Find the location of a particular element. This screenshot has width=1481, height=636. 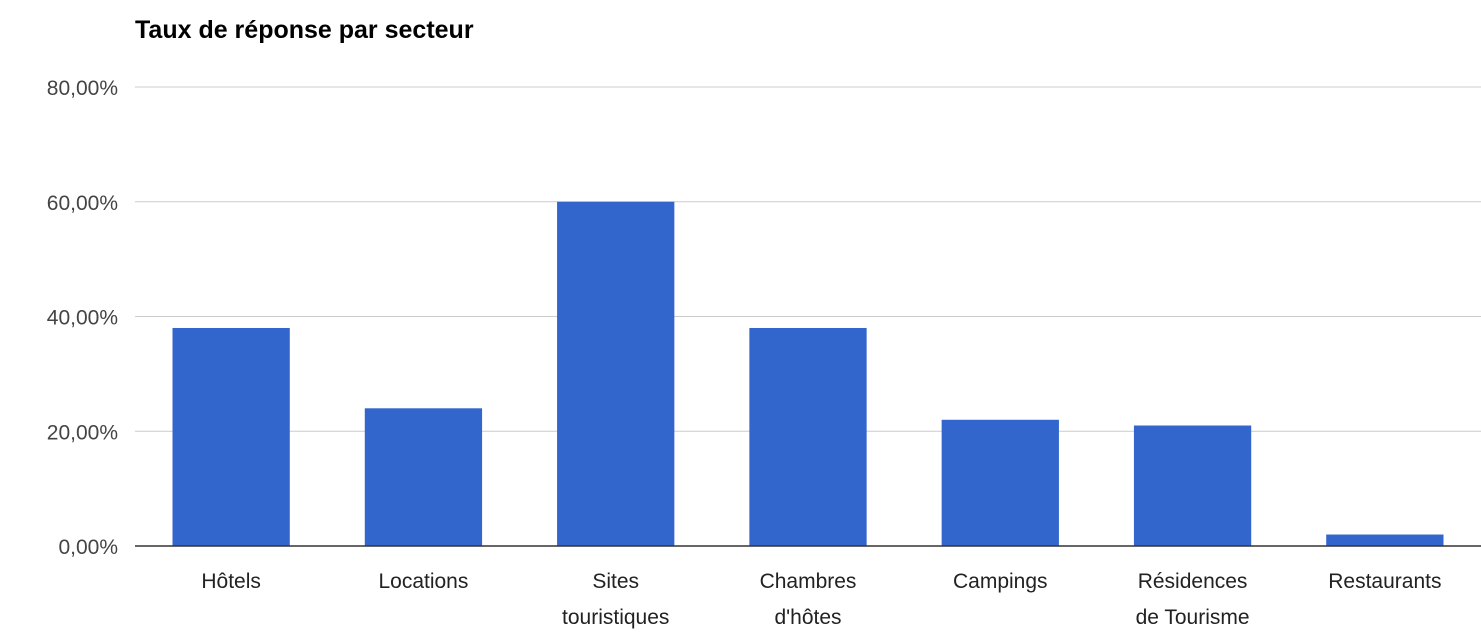

x-tick-label-line: Restaurants is located at coordinates (1384, 581).